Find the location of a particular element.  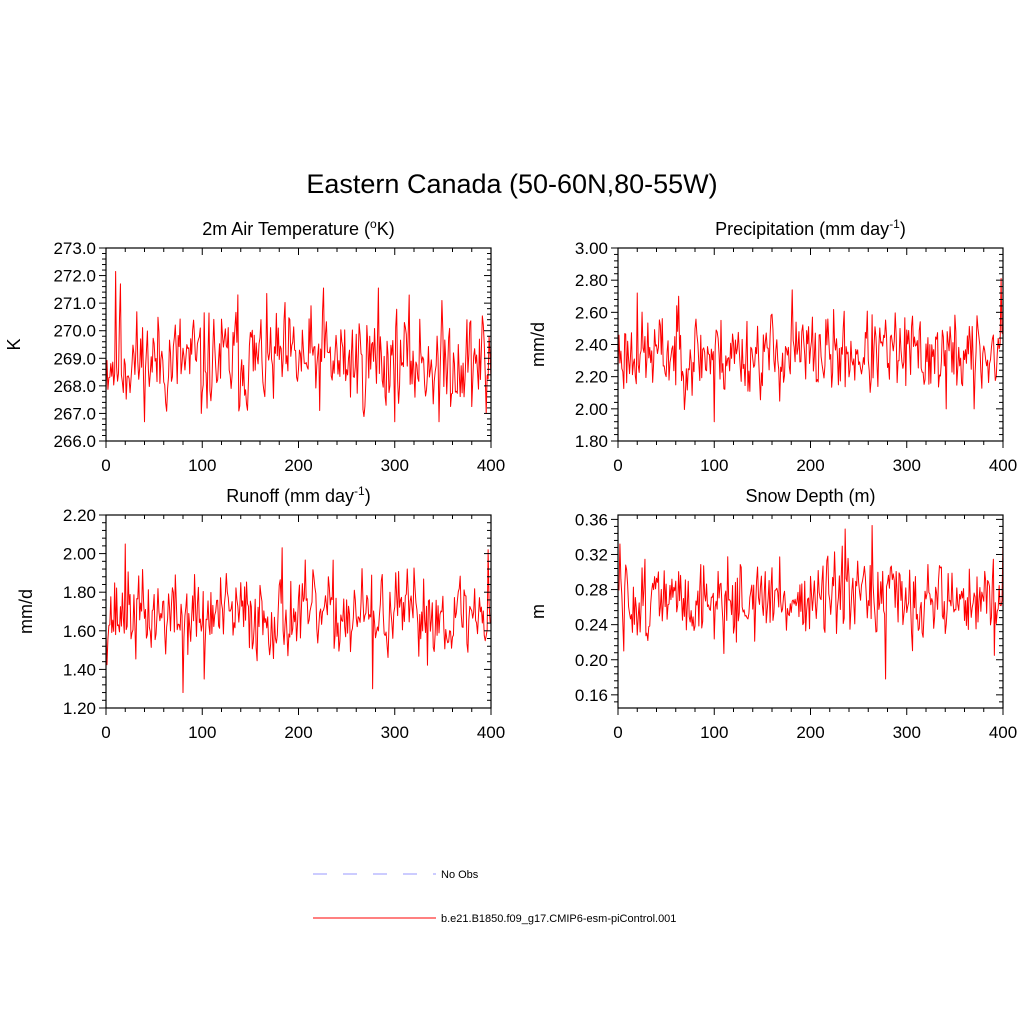

y-tick-label: 0.28 is located at coordinates (591, 590).